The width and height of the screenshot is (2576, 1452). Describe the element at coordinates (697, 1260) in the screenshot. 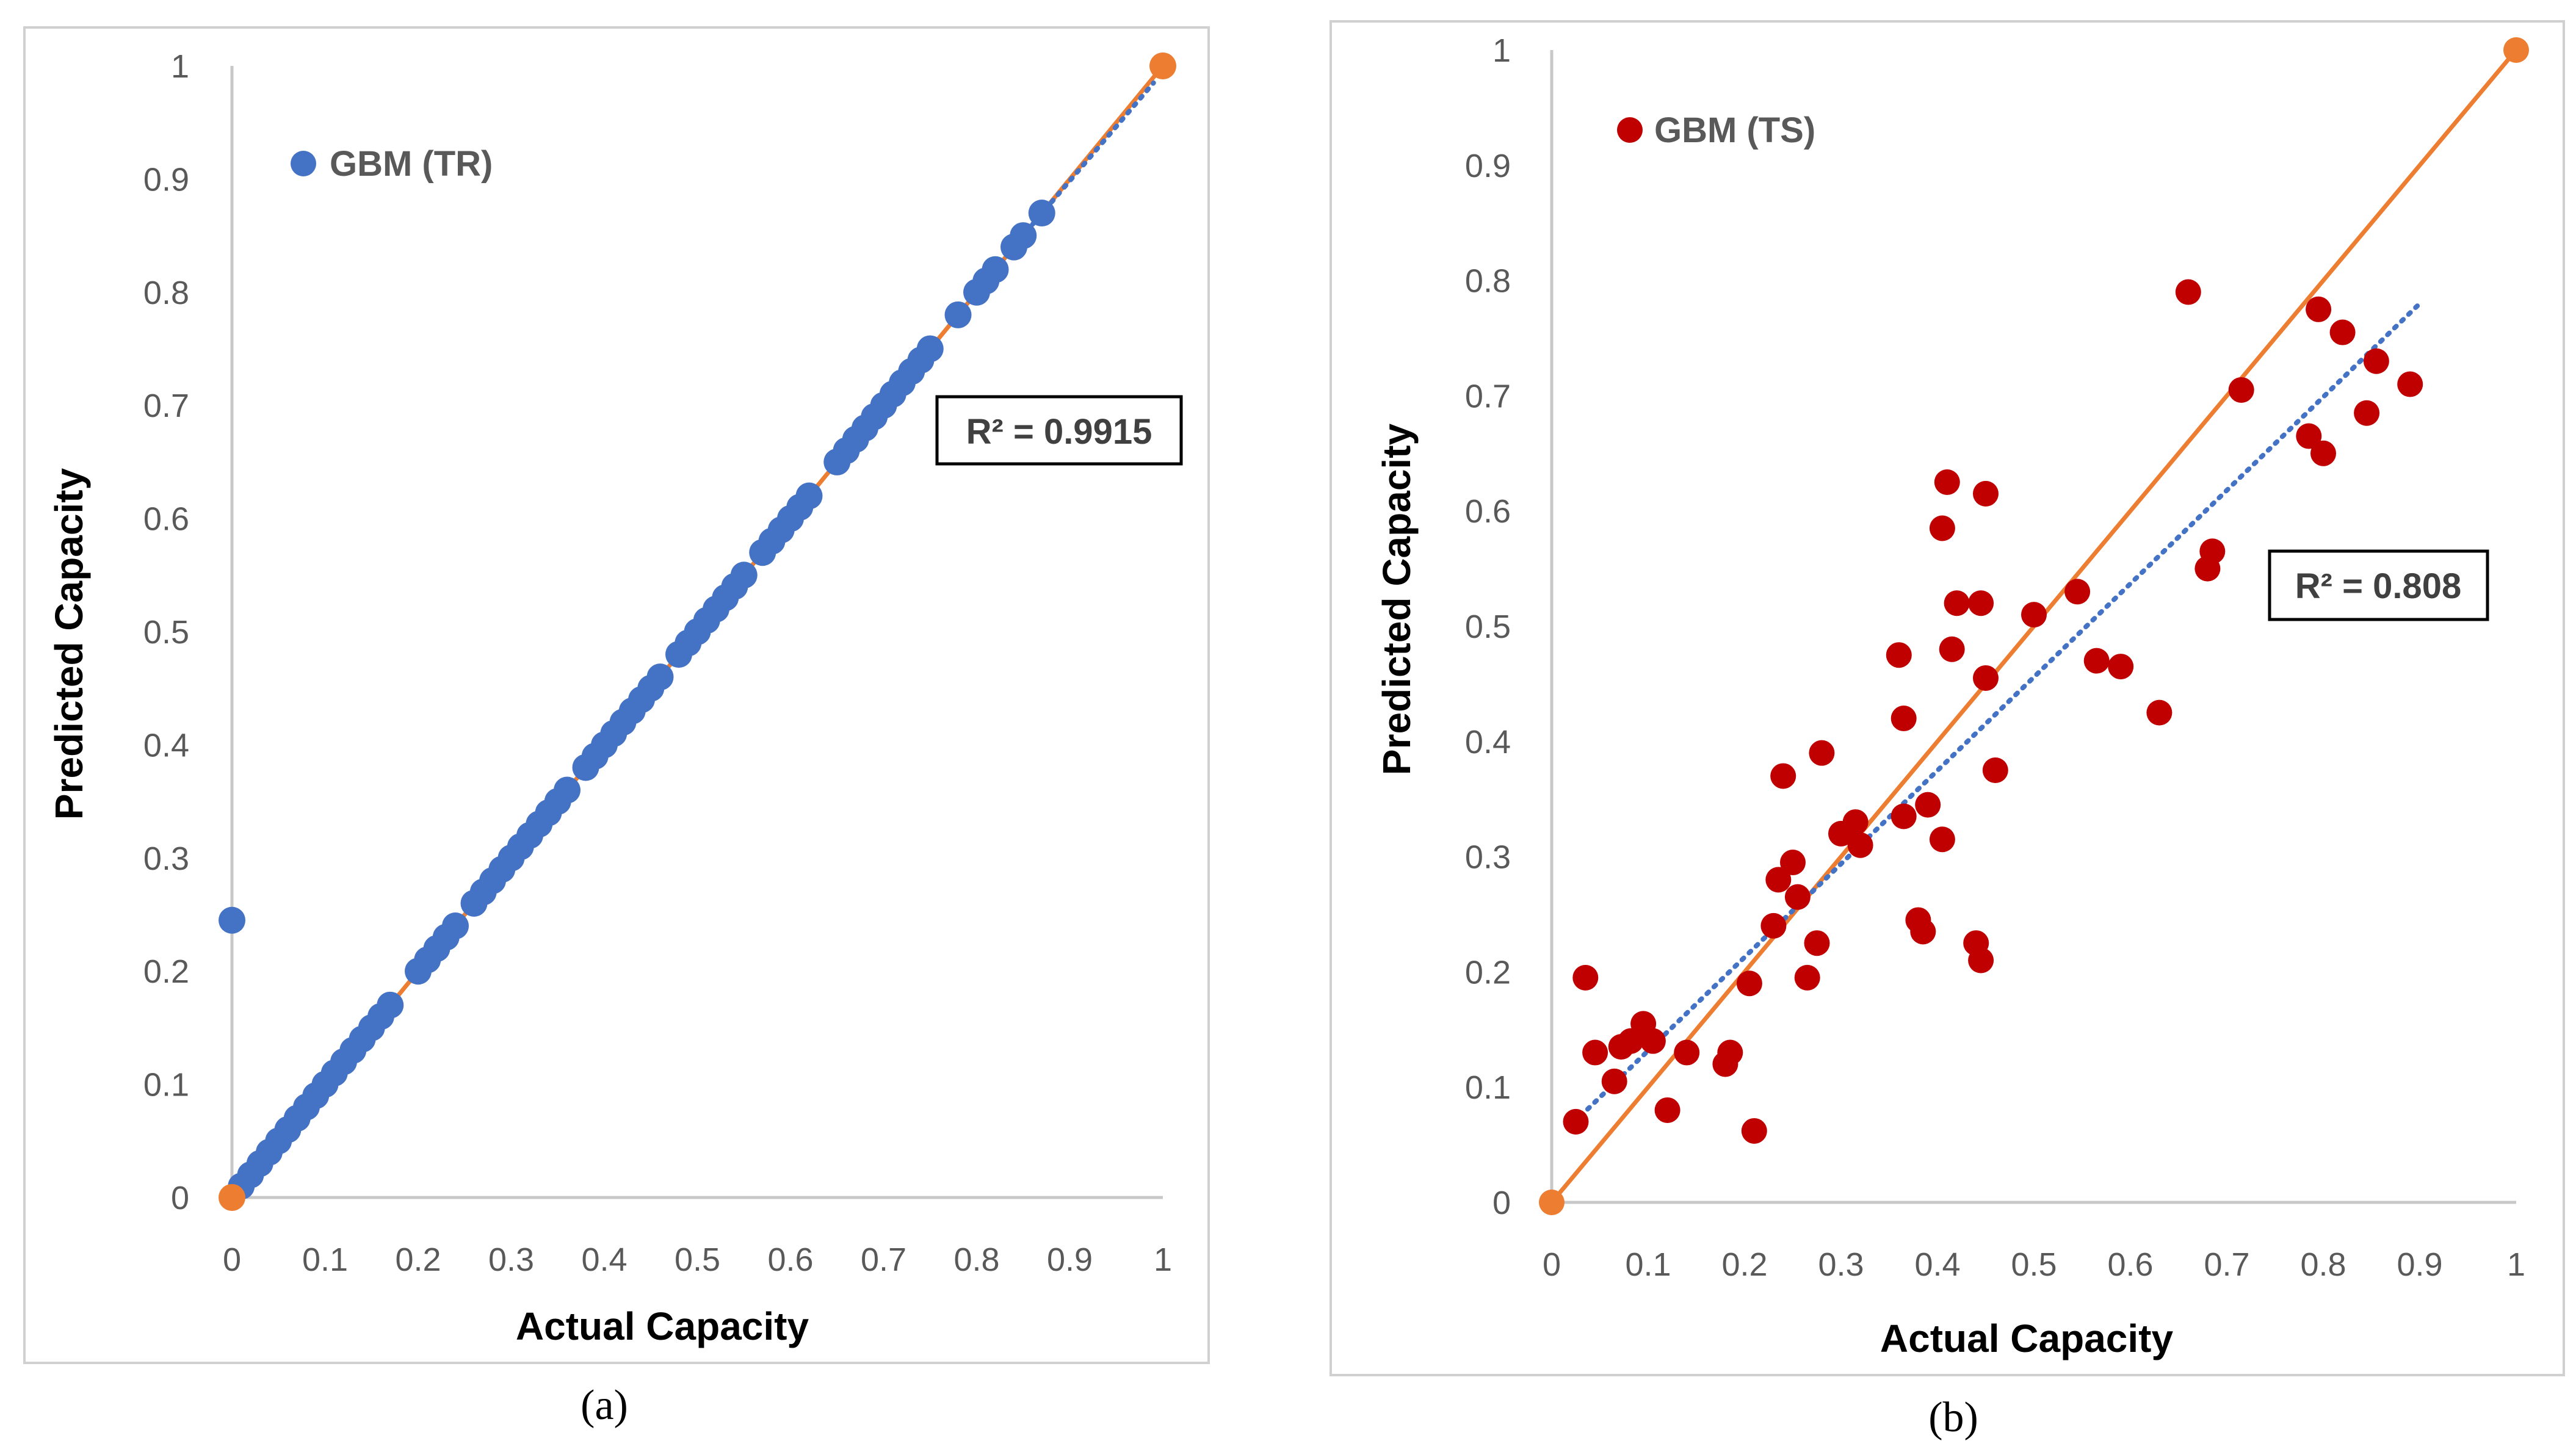

I see `chart-a-x-tick-label: 0.5` at that location.